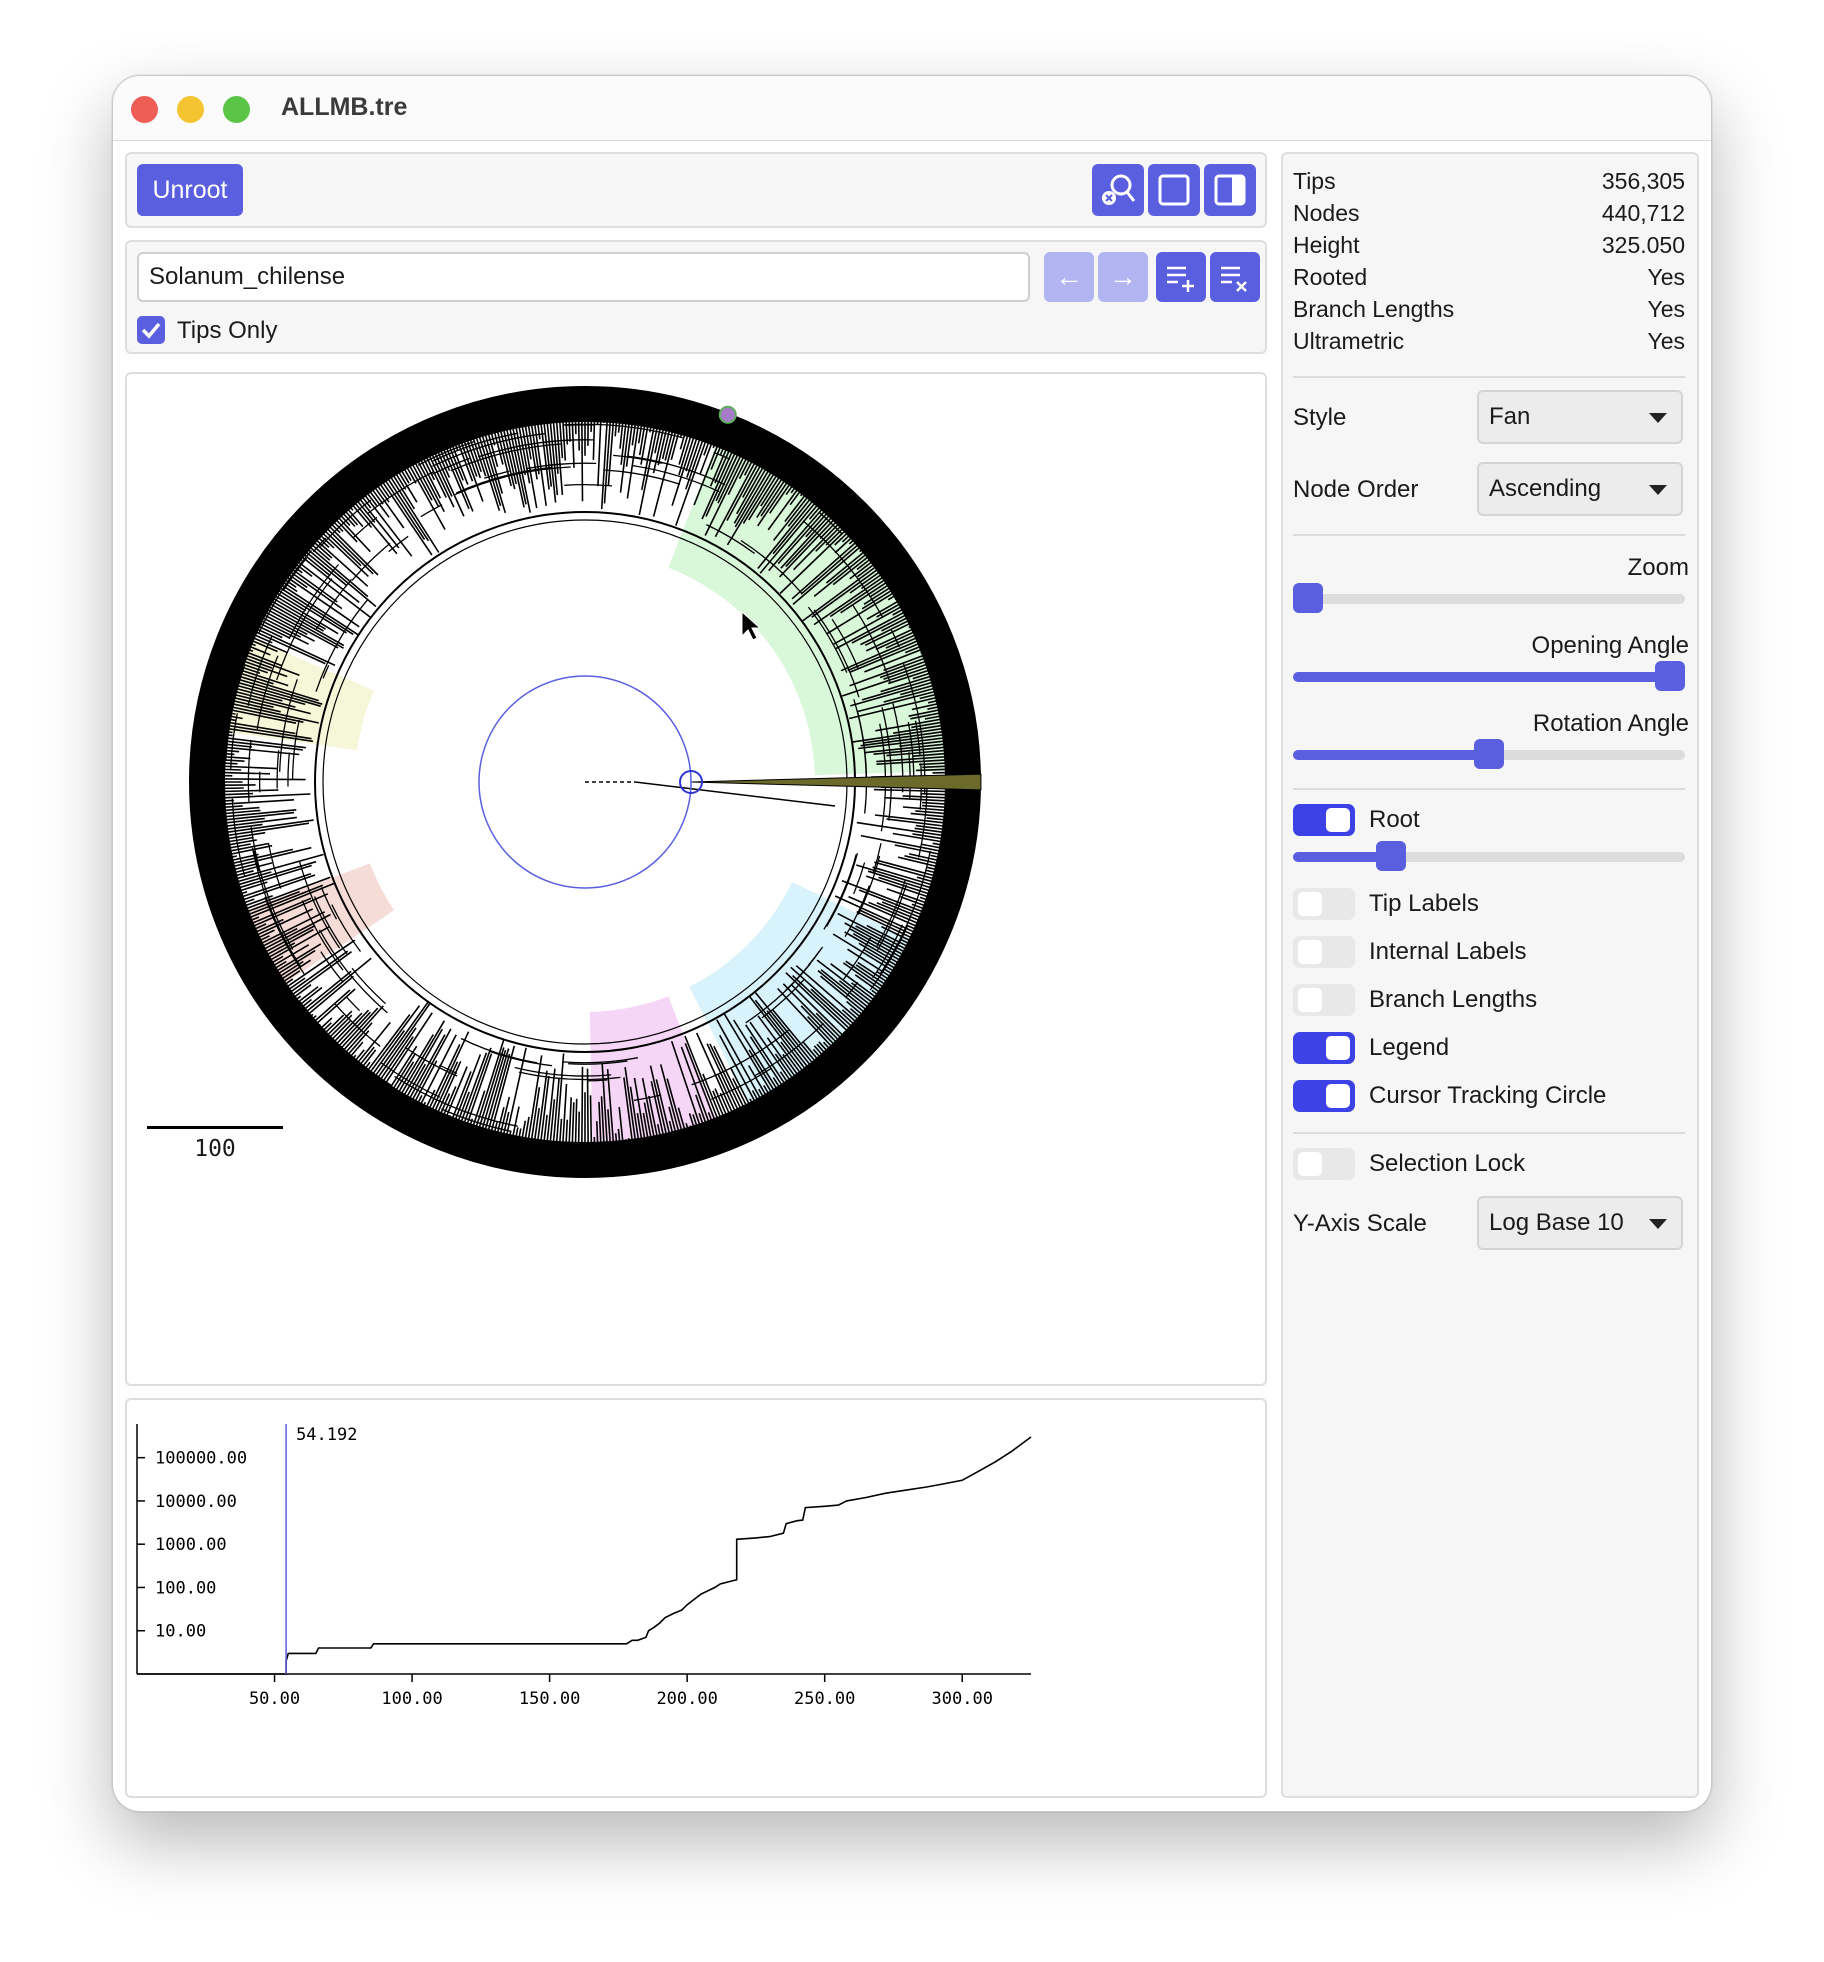 The image size is (1824, 1962). What do you see at coordinates (1643, 213) in the screenshot?
I see `stat-value: 440,712` at bounding box center [1643, 213].